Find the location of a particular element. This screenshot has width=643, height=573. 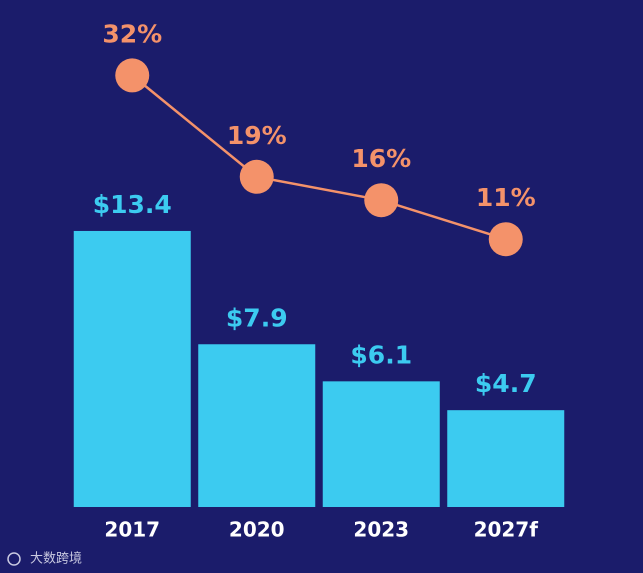

line-value-label: 11% is located at coordinates (506, 197).